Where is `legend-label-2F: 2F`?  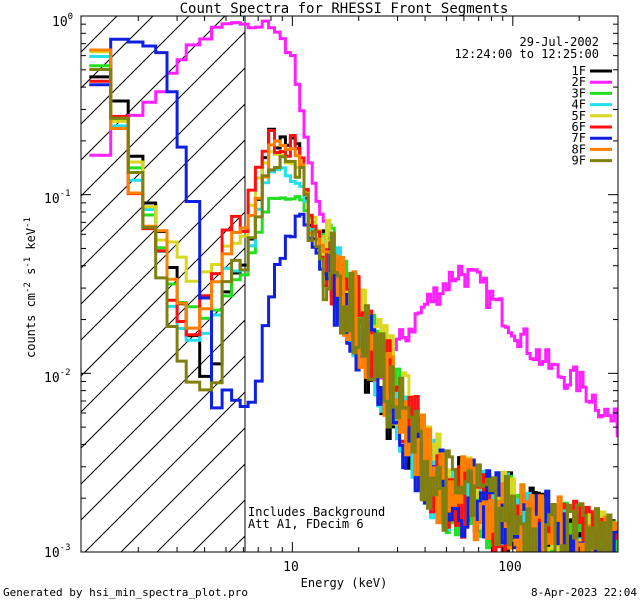
legend-label-2F: 2F is located at coordinates (579, 82).